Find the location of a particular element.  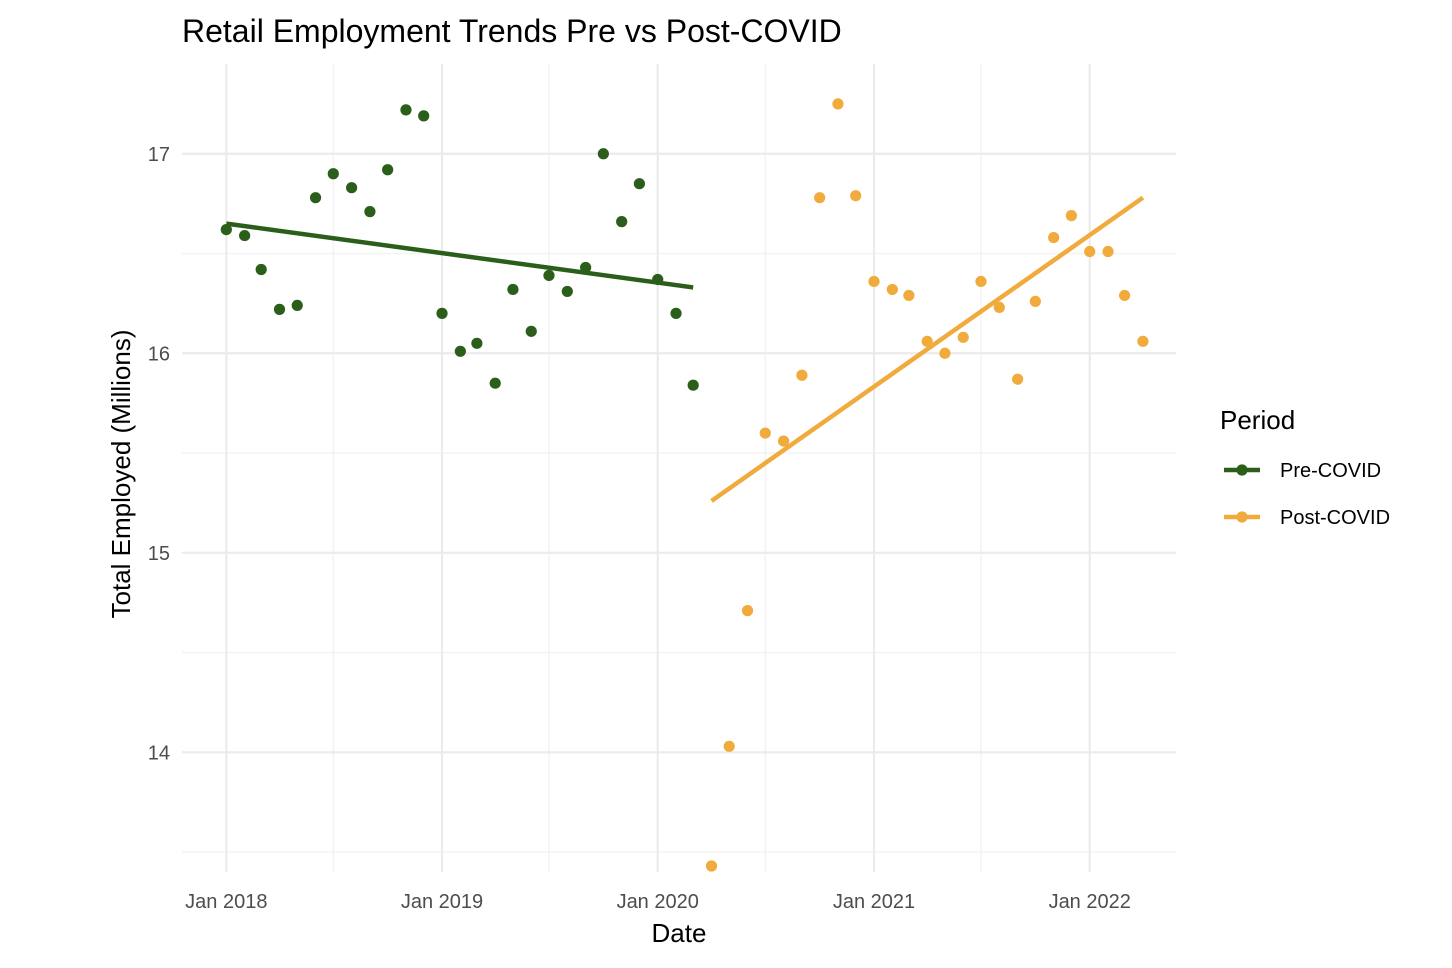

x-tick-label: Jan 2020 is located at coordinates (658, 902).